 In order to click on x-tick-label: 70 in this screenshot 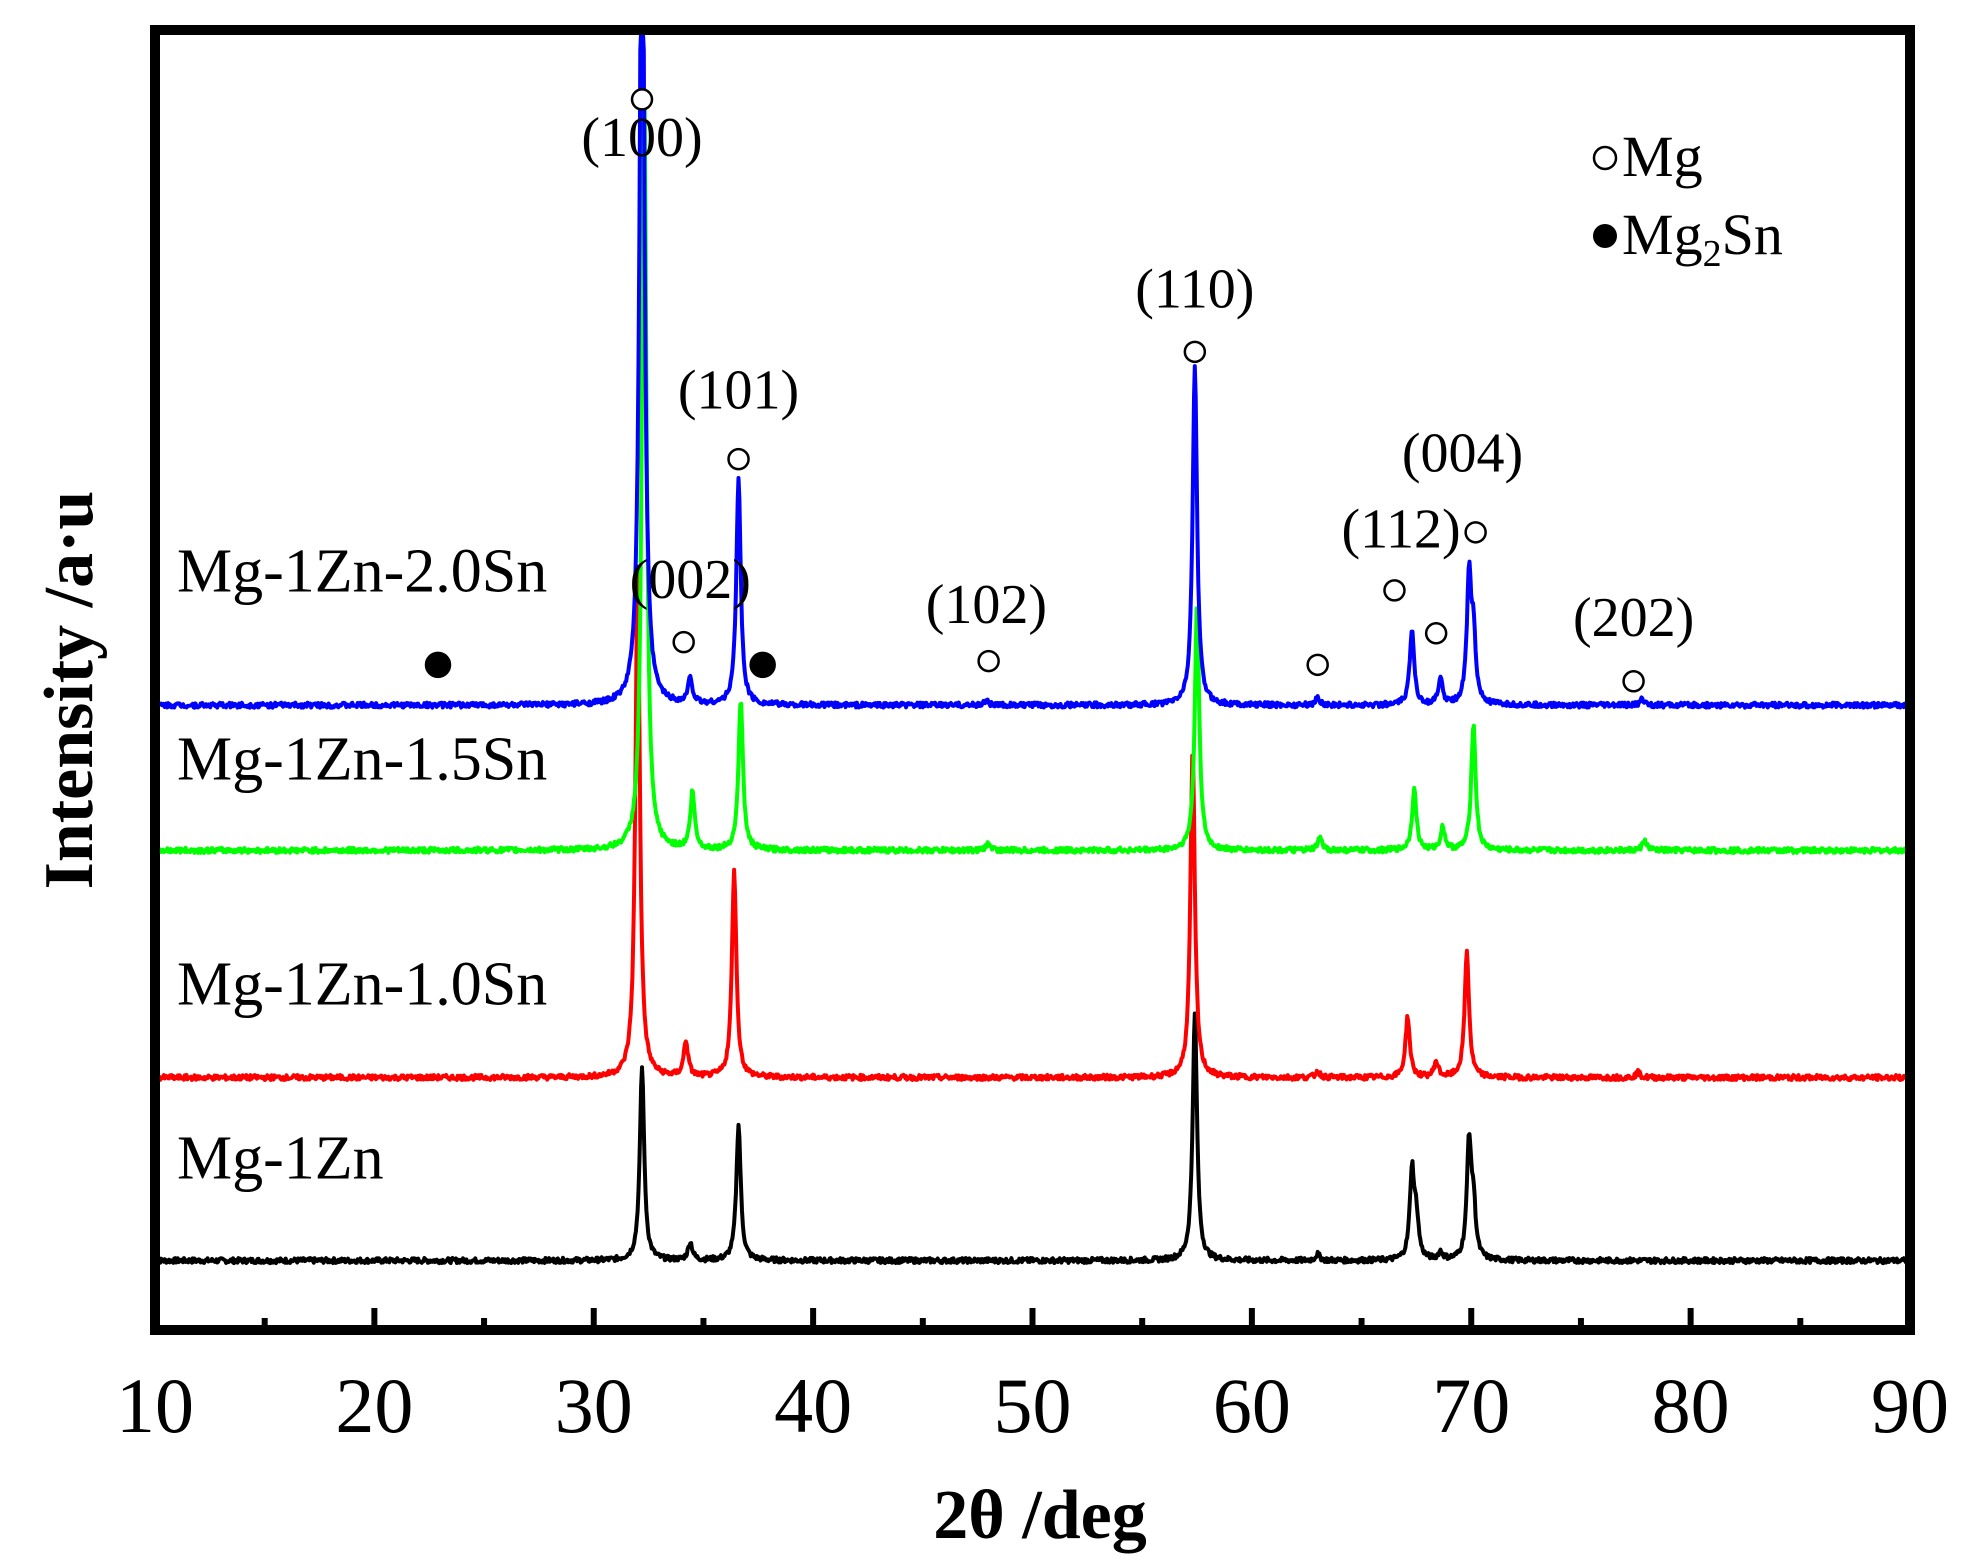, I will do `click(1471, 1405)`.